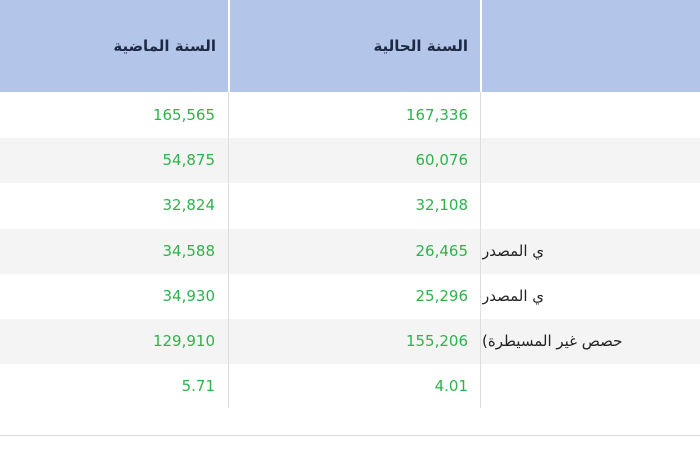  Describe the element at coordinates (183, 115) in the screenshot. I see `last-year-value: 165,565` at that location.